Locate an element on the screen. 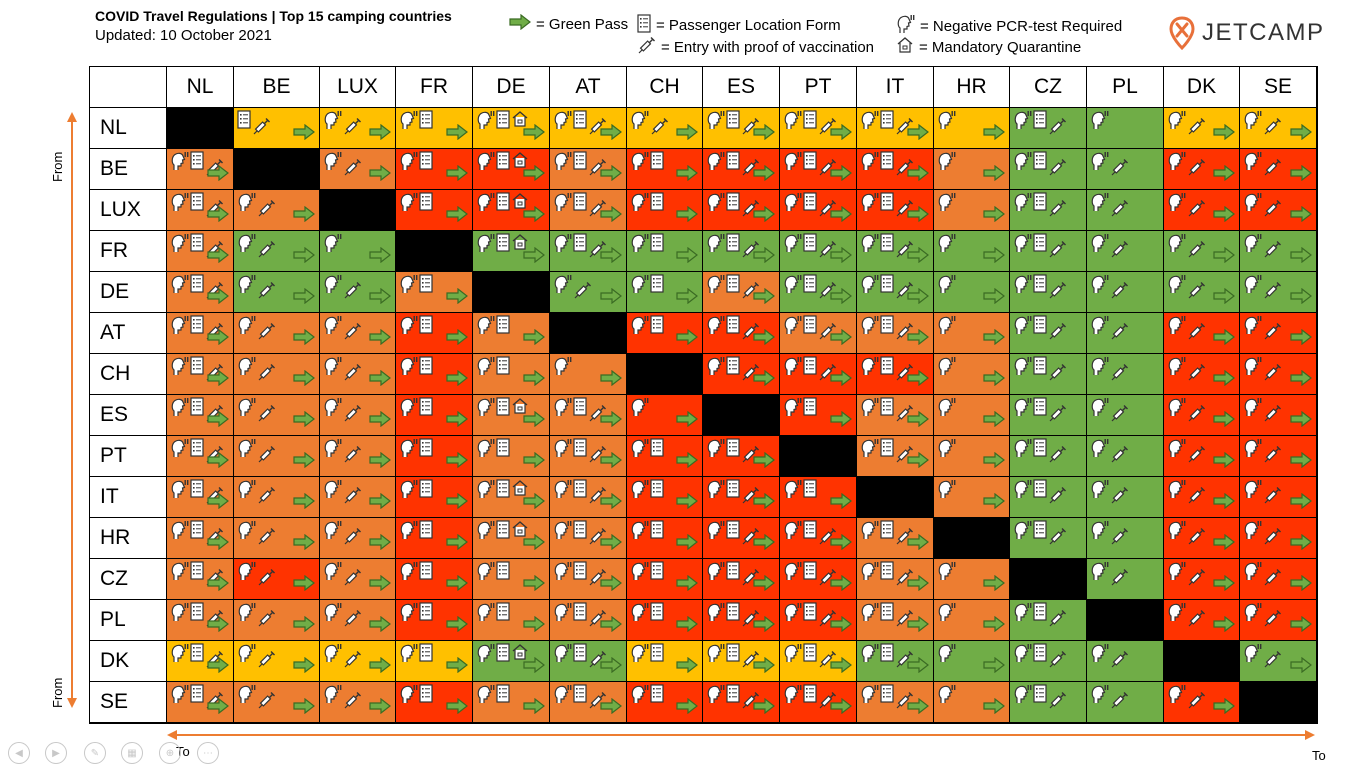 This screenshot has height=768, width=1352. zoom-icon: ⊕ is located at coordinates (170, 753).